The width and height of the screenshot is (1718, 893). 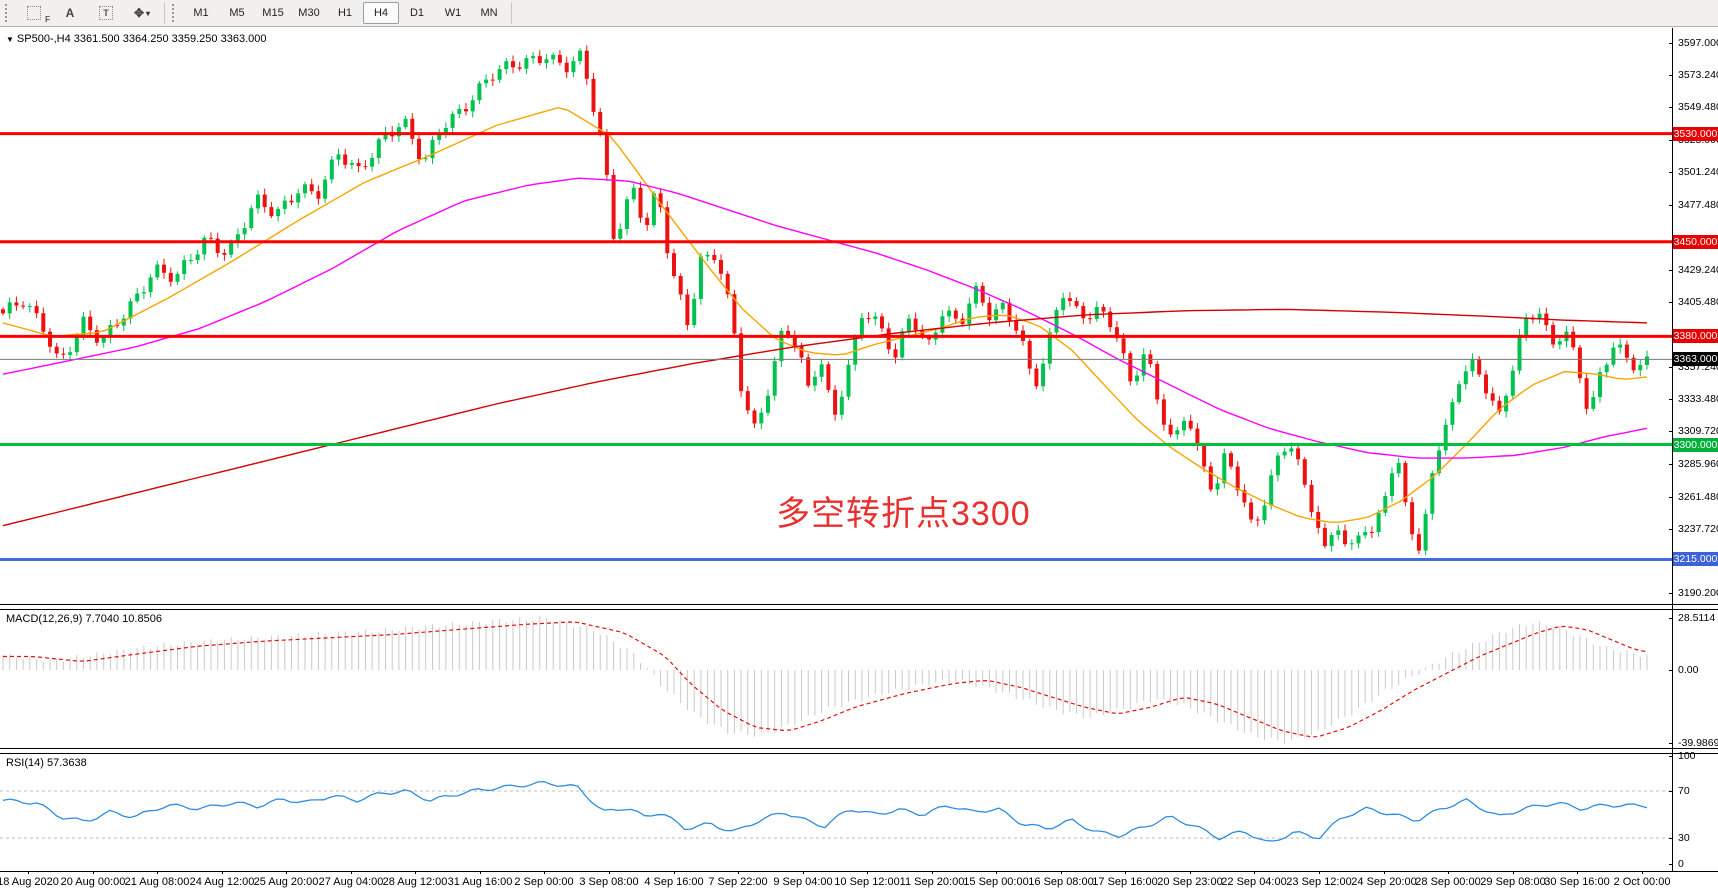 I want to click on timeframe-button-h4: H4, so click(x=381, y=13).